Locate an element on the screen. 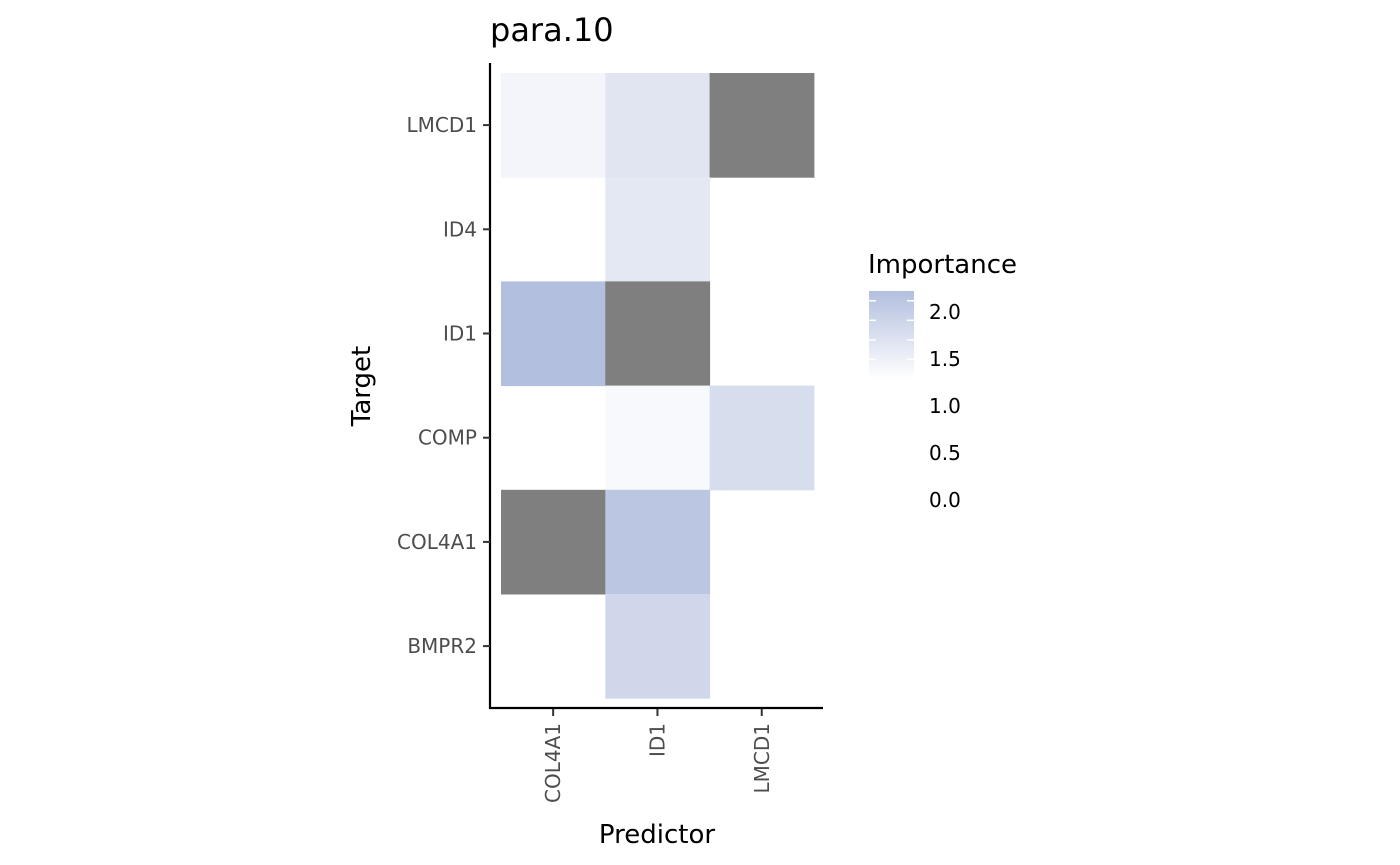 This screenshot has height=865, width=1400. legend-title: Importance is located at coordinates (942, 265).